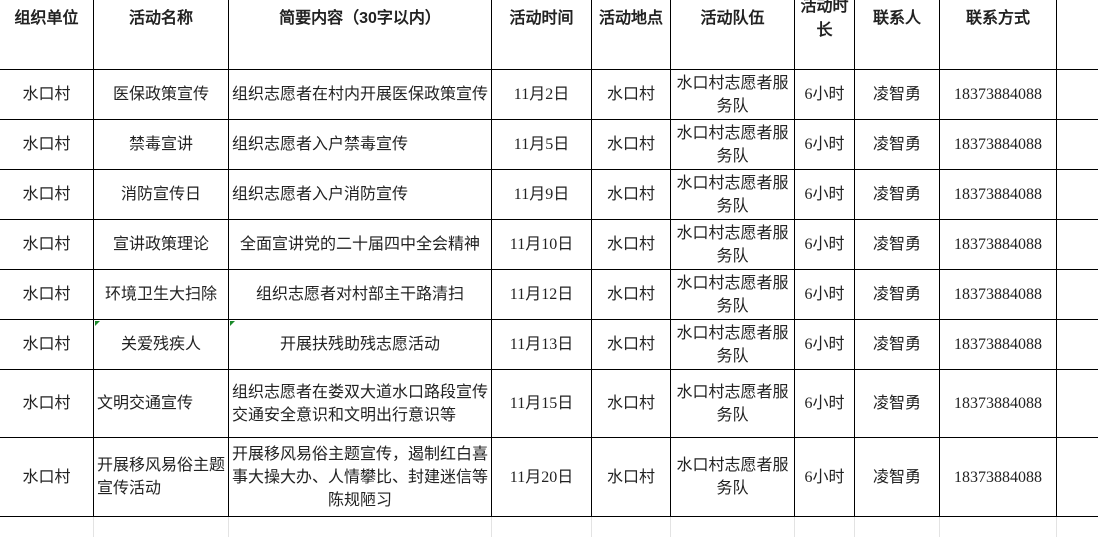  I want to click on header-duration: 活动时长, so click(825, 35).